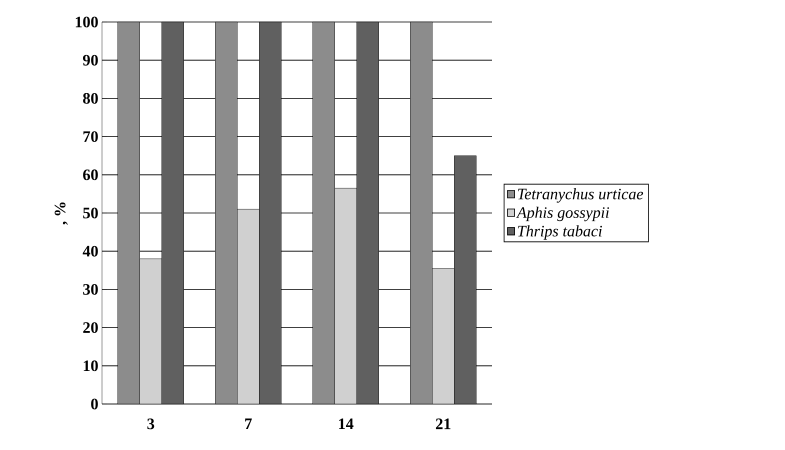 The width and height of the screenshot is (785, 450). Describe the element at coordinates (346, 424) in the screenshot. I see `x-tick-label: 14` at that location.